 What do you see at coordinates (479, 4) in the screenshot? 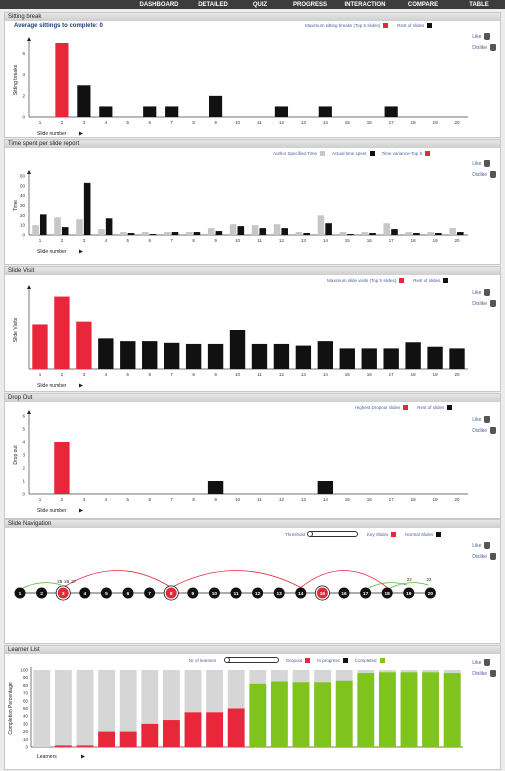
I see `tab-table: TABLE` at bounding box center [479, 4].